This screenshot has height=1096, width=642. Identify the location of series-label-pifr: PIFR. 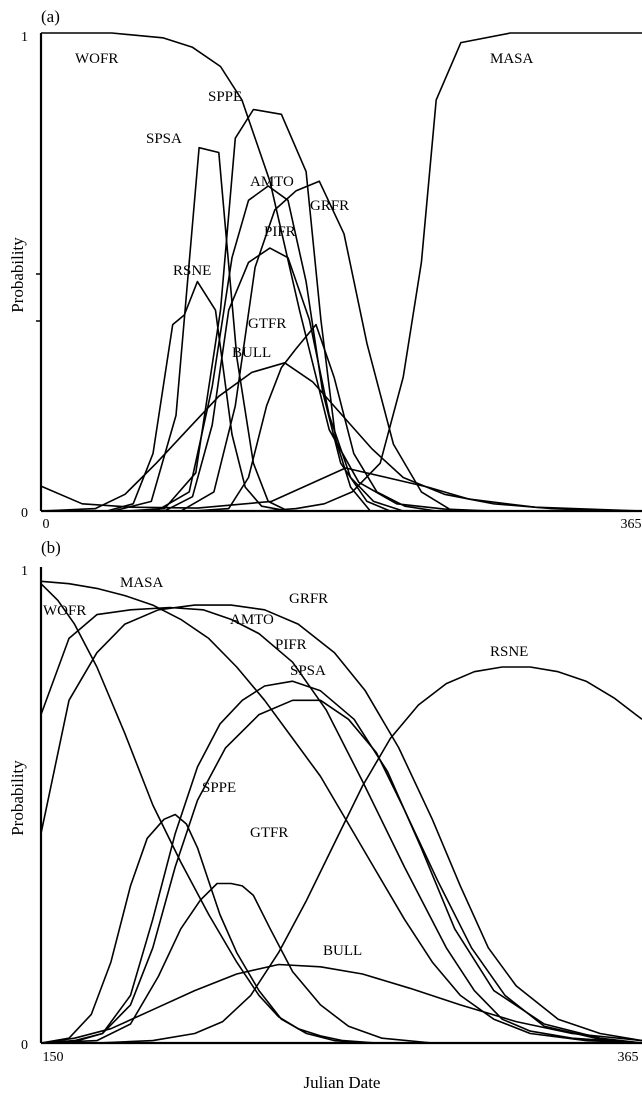
(280, 232).